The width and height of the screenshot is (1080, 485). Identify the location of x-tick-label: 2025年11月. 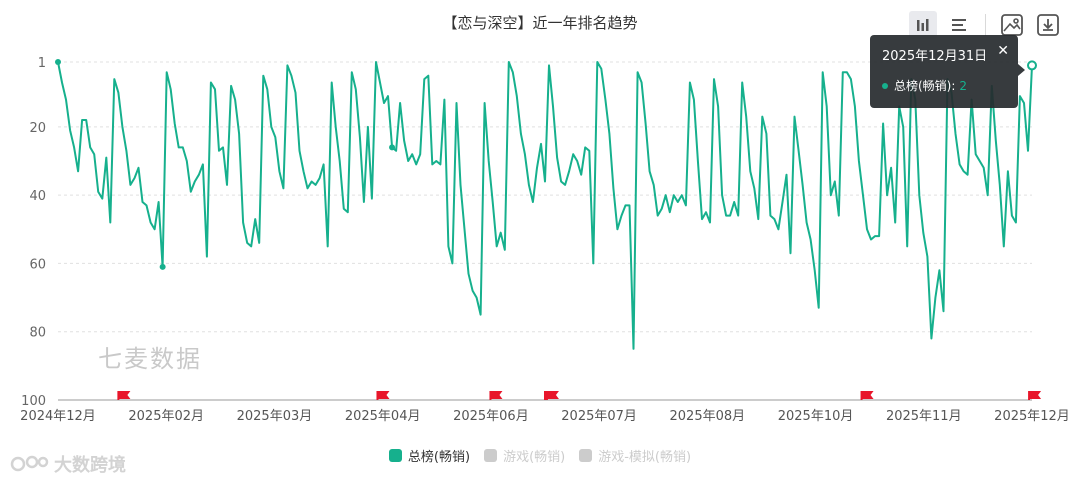
(924, 416).